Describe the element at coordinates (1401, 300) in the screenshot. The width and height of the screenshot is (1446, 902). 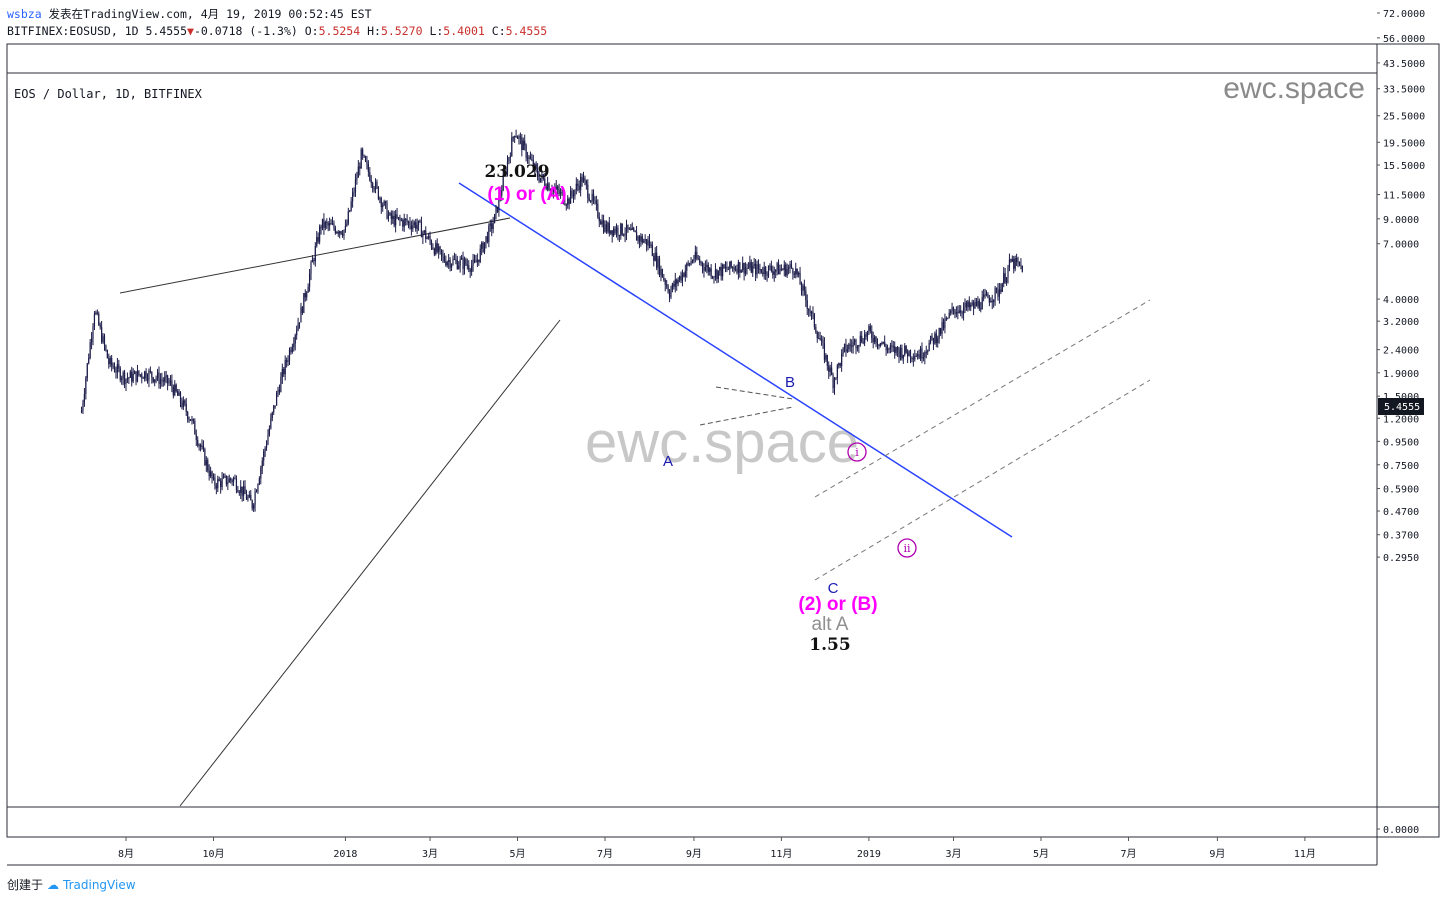
I see `price-tick-label: 4.0000` at that location.